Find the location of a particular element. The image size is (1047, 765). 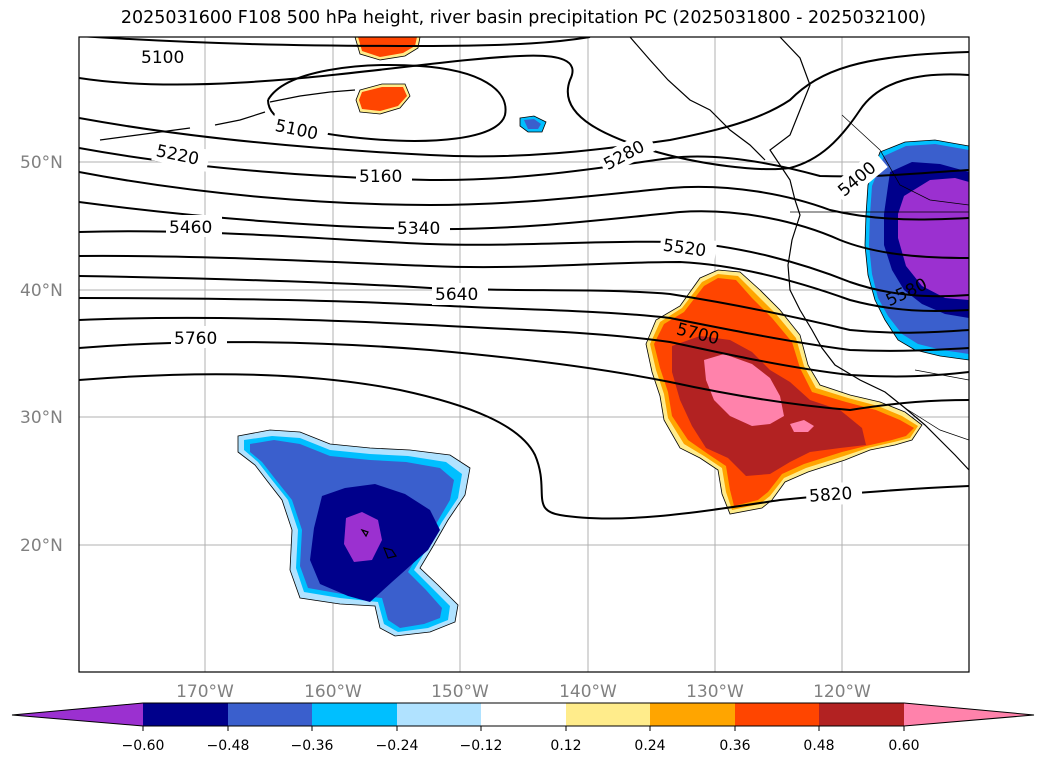

colorbar-tick-label: −0.24 is located at coordinates (397, 746).